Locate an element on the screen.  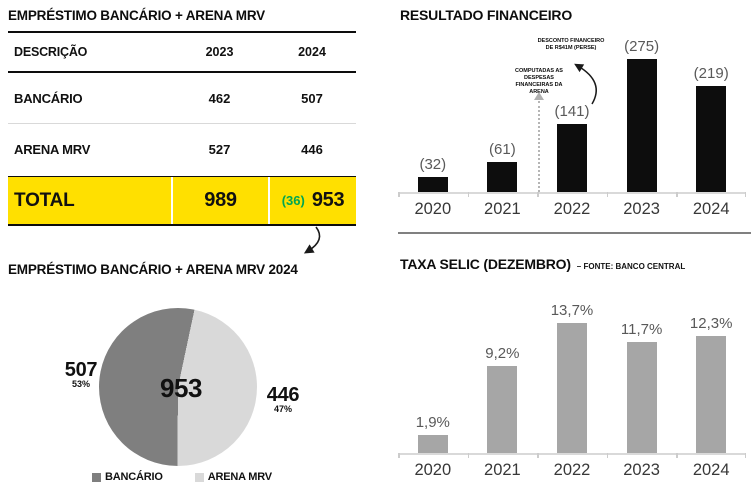
selic-category-2020: 2020 is located at coordinates (433, 470).